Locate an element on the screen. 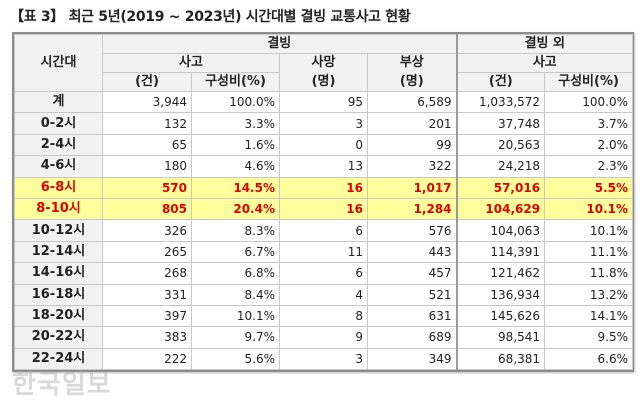  non-icing-accidents-cell: 24,218 is located at coordinates (501, 166).